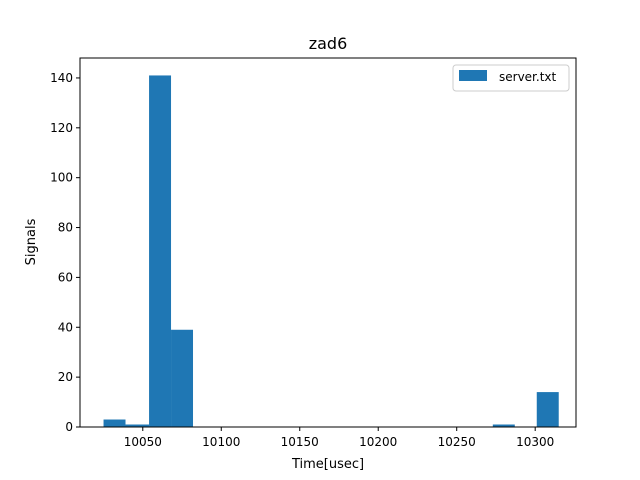 This screenshot has width=640, height=480. I want to click on x-tick-label-3: 10200, so click(378, 442).